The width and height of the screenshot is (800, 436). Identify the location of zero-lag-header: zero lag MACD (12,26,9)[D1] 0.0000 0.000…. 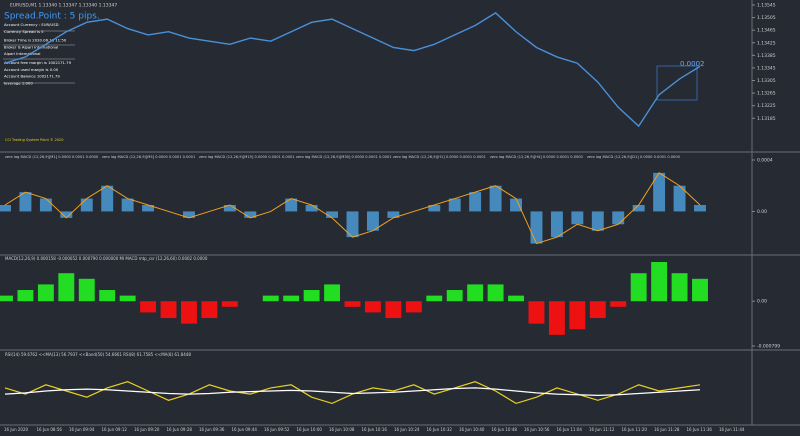
(634, 157).